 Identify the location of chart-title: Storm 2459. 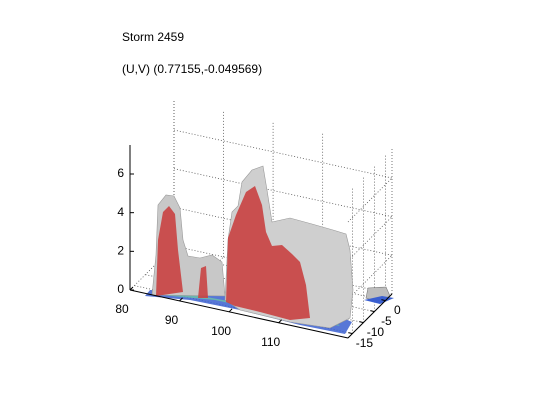
(153, 37).